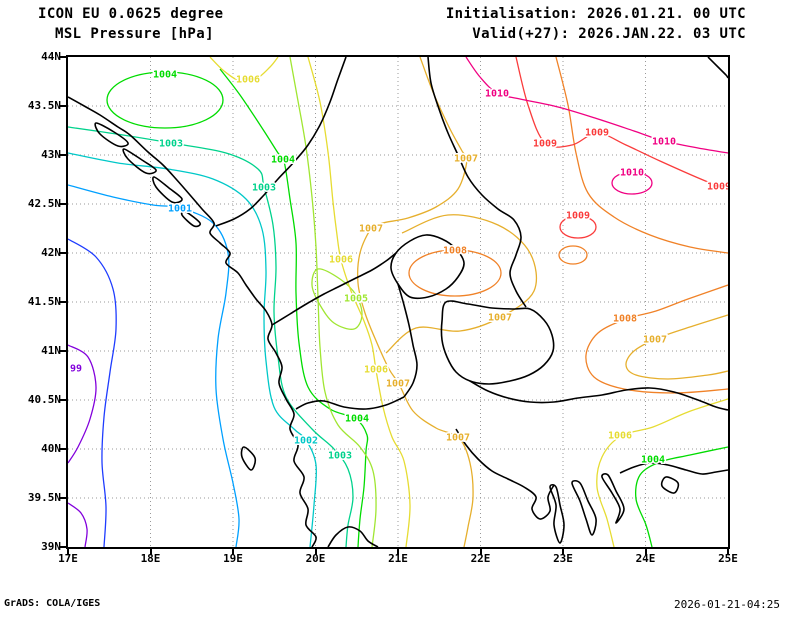  Describe the element at coordinates (51, 350) in the screenshot. I see `lat-label: 41N` at that location.